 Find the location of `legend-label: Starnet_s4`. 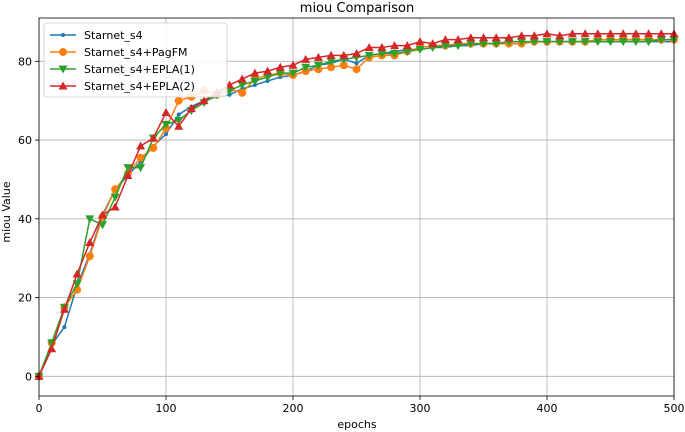

legend-label: Starnet_s4 is located at coordinates (113, 35).